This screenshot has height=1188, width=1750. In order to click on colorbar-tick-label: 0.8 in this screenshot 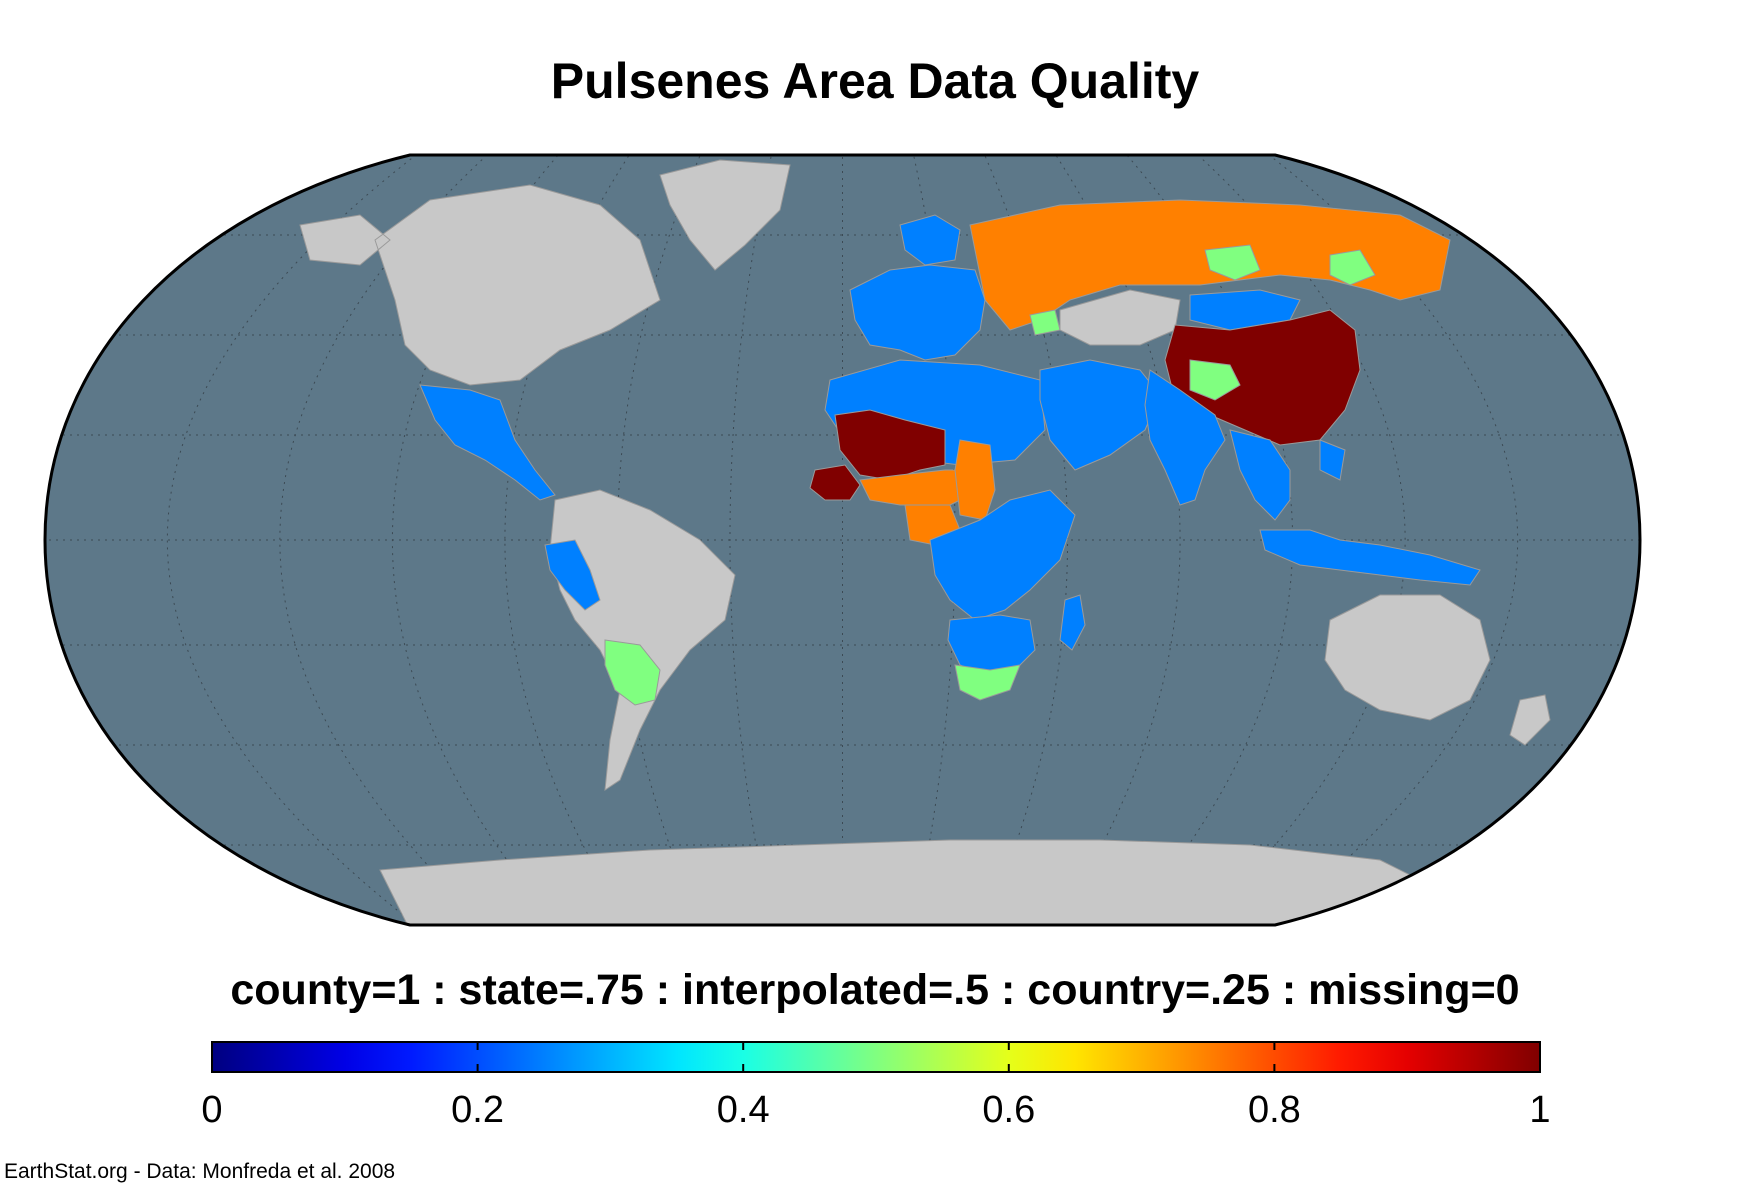, I will do `click(1274, 1110)`.